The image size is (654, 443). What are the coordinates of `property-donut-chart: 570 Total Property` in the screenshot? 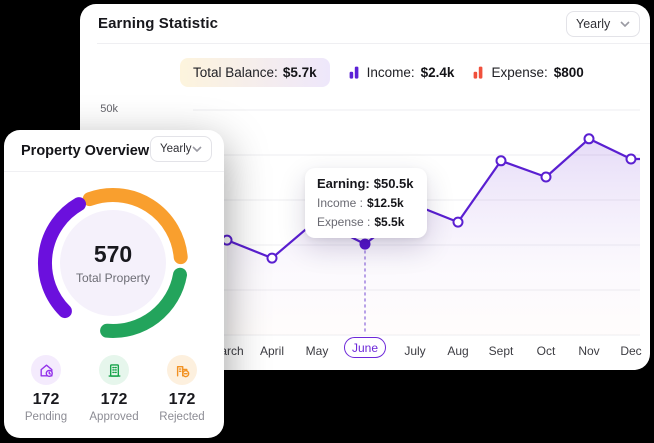 It's located at (113, 263).